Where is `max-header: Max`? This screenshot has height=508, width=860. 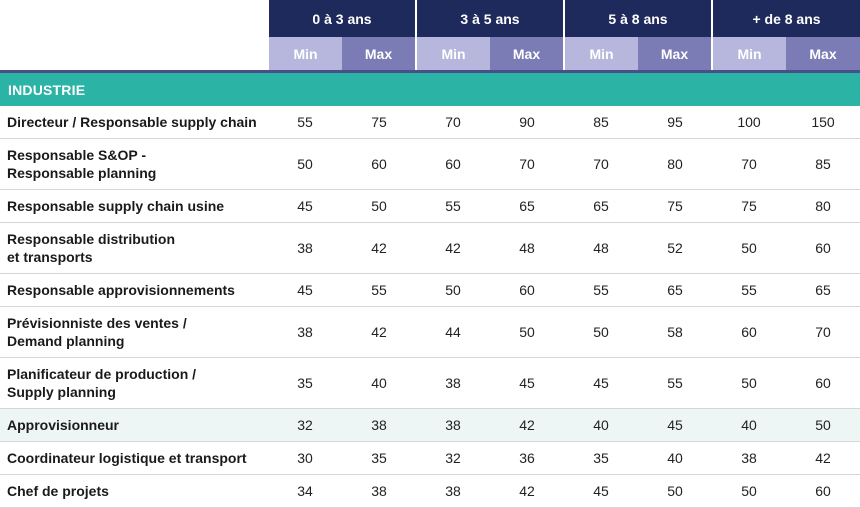 max-header: Max is located at coordinates (379, 53).